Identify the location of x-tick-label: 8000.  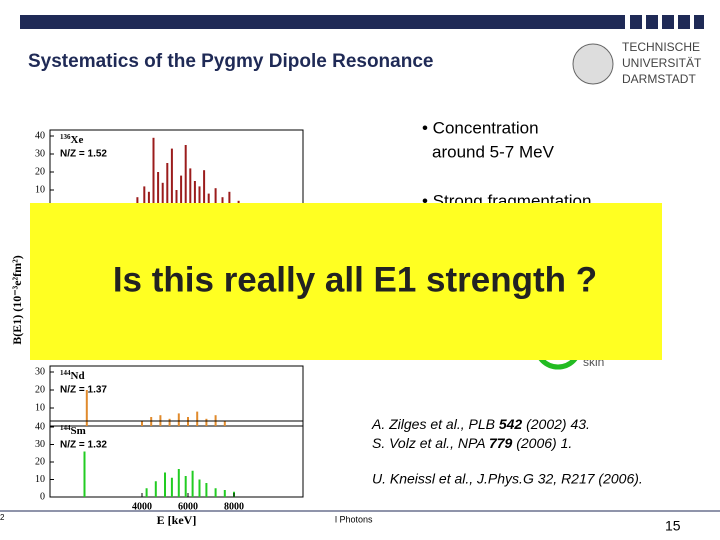
(234, 506).